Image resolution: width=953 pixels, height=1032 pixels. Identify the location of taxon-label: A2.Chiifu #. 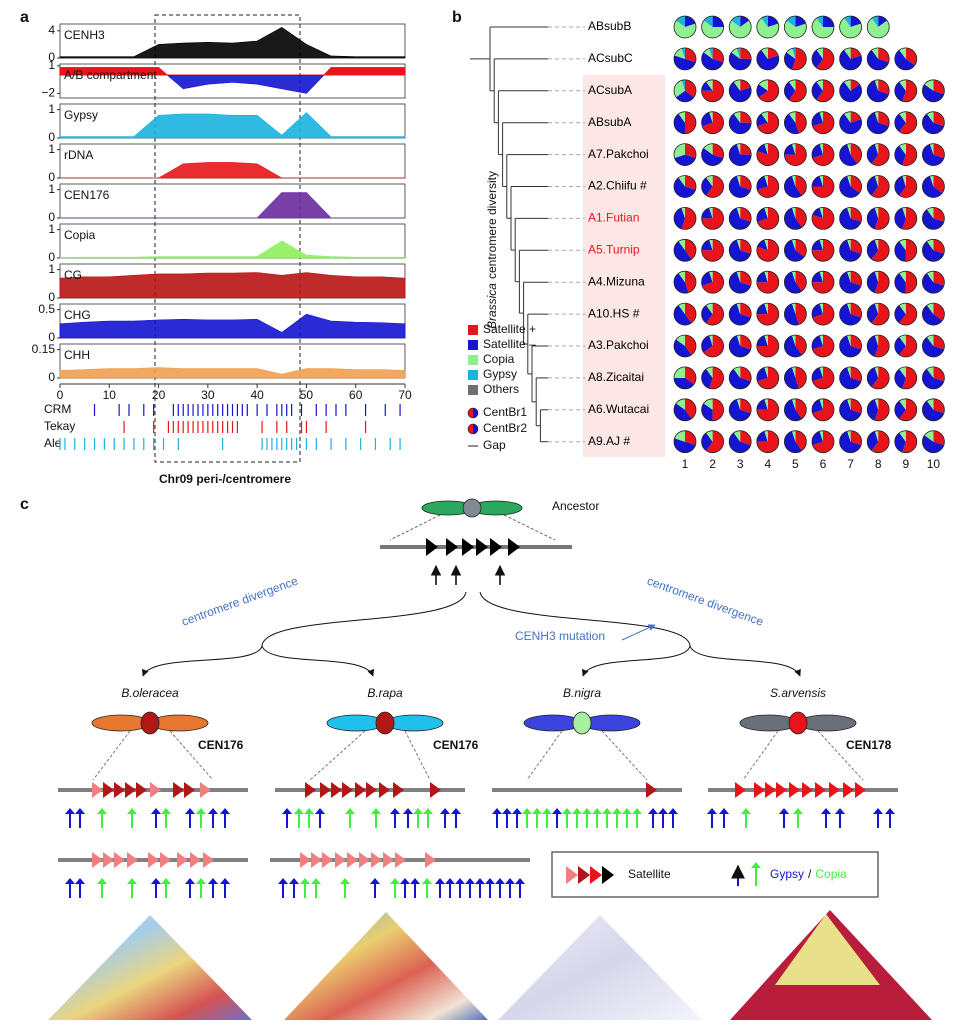
(617, 186).